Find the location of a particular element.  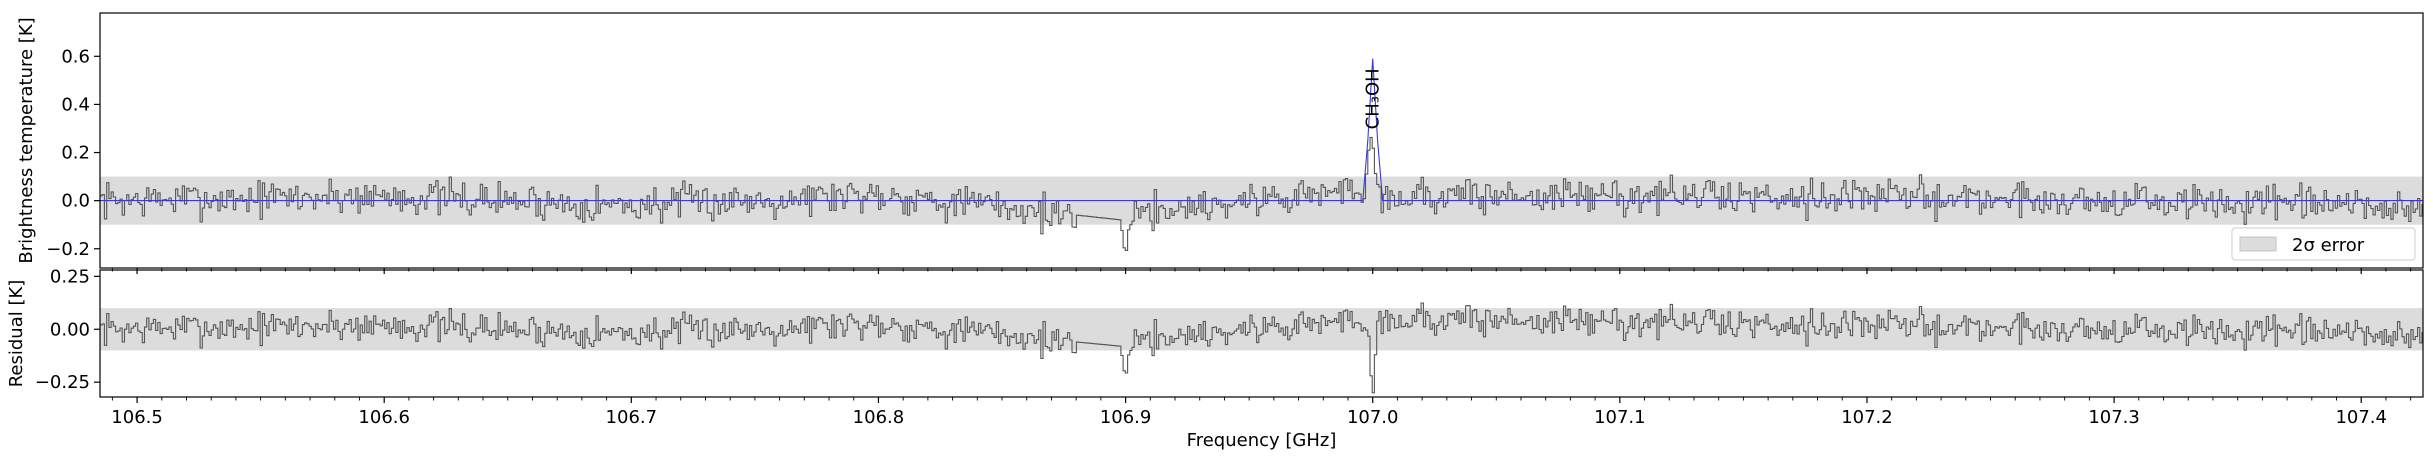

top-y-ticks: −0.2 0.0 0.2 0.4 0.6 is located at coordinates (73, 153).